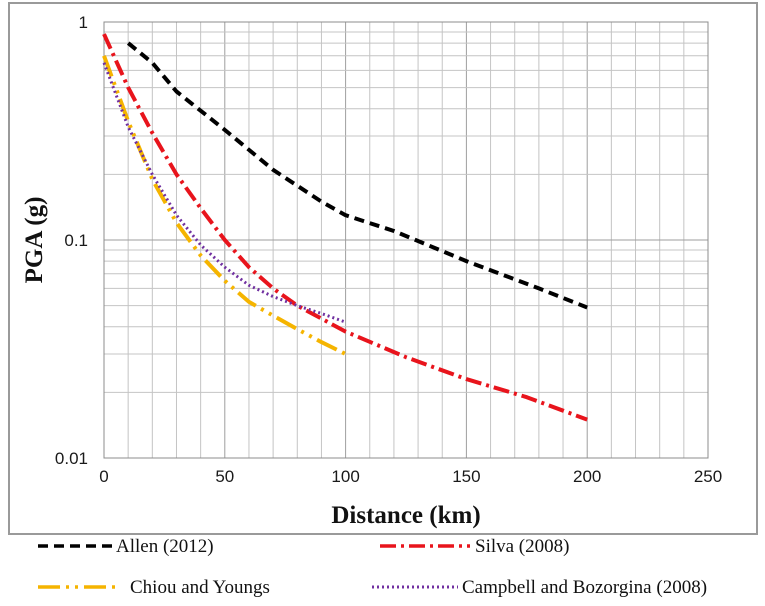 The image size is (765, 606). What do you see at coordinates (466, 476) in the screenshot?
I see `x-tick-label: 150` at bounding box center [466, 476].